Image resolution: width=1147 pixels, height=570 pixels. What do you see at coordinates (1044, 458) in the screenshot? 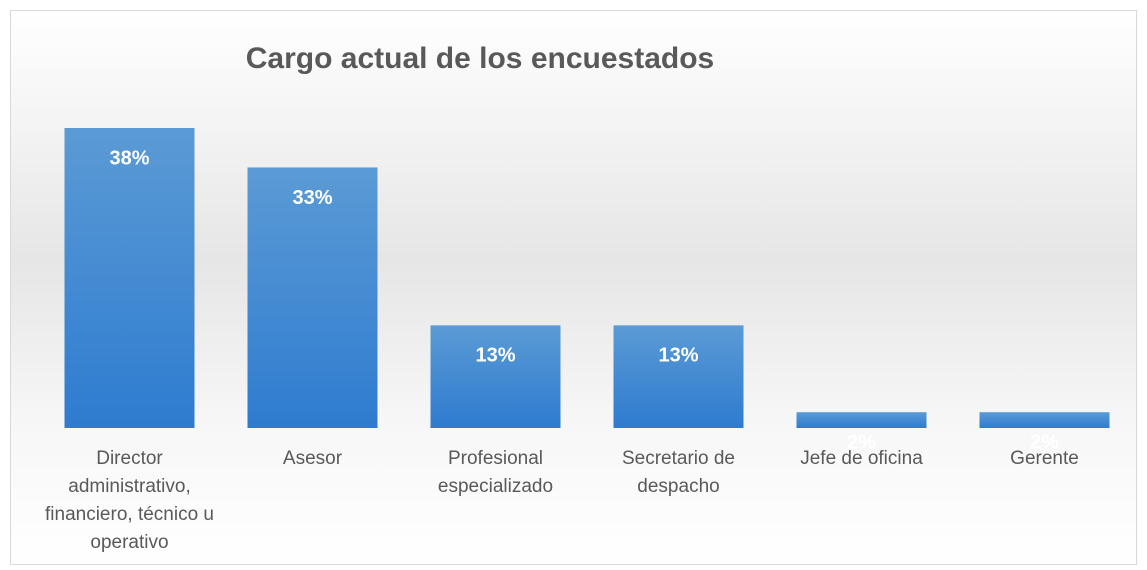
I see `x-tick-label: Gerente` at bounding box center [1044, 458].